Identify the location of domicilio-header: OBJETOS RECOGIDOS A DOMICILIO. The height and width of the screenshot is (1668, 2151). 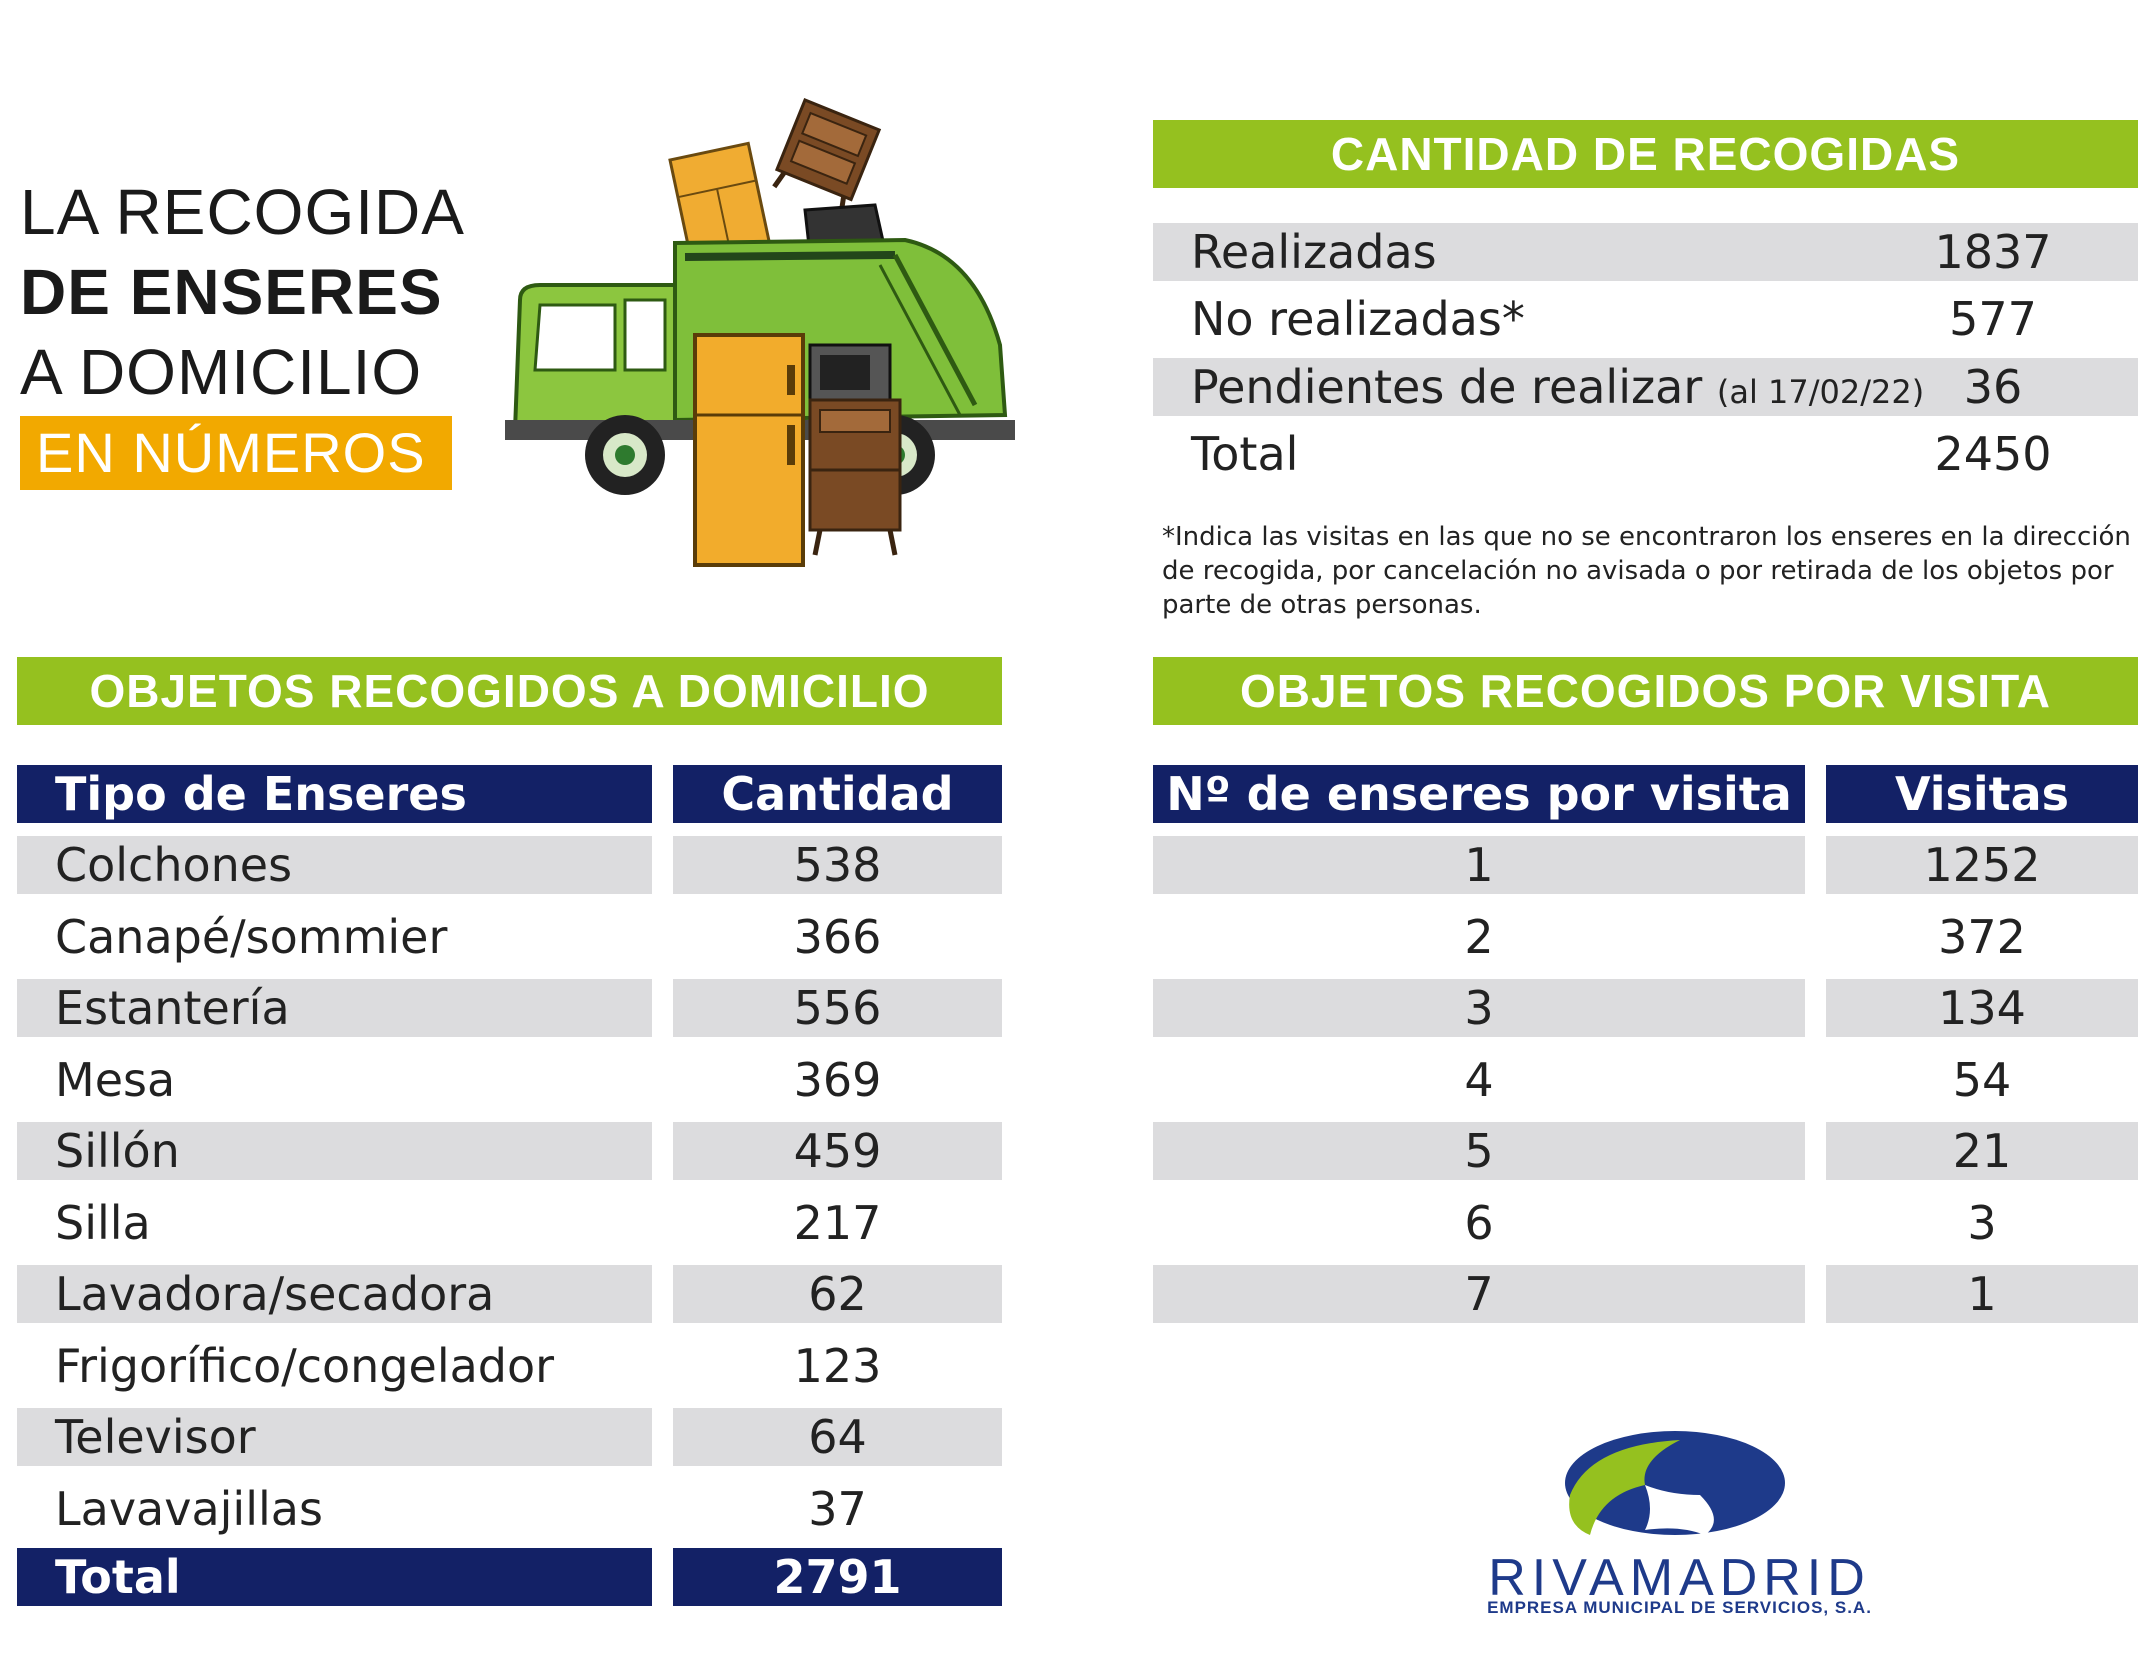
(509, 691).